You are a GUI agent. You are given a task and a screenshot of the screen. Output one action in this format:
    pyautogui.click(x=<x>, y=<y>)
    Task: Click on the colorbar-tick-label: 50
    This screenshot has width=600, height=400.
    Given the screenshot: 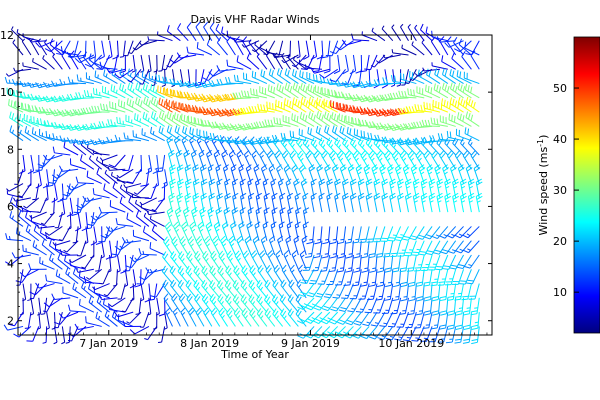 What is the action you would take?
    pyautogui.click(x=560, y=88)
    